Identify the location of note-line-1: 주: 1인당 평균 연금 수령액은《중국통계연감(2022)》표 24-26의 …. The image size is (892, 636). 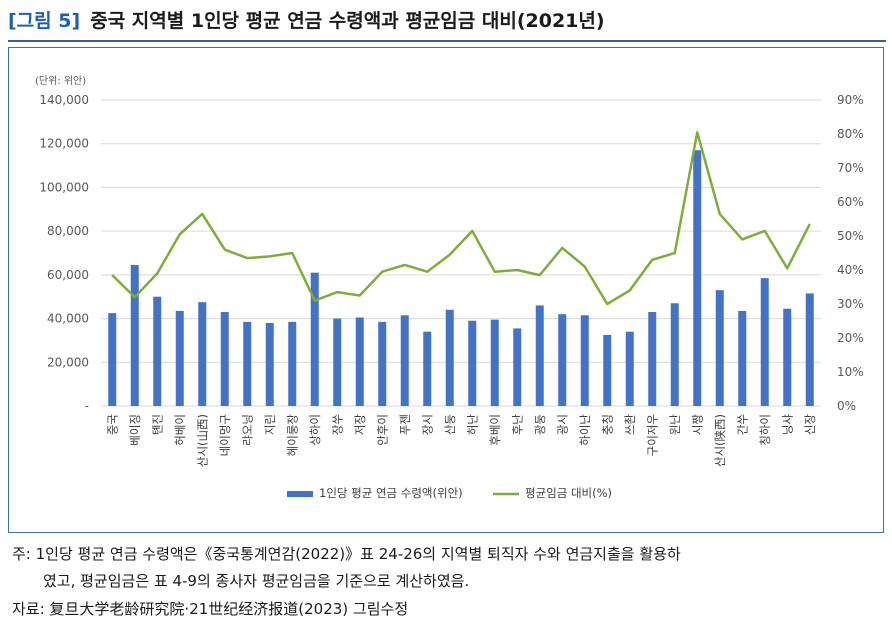
(346, 554).